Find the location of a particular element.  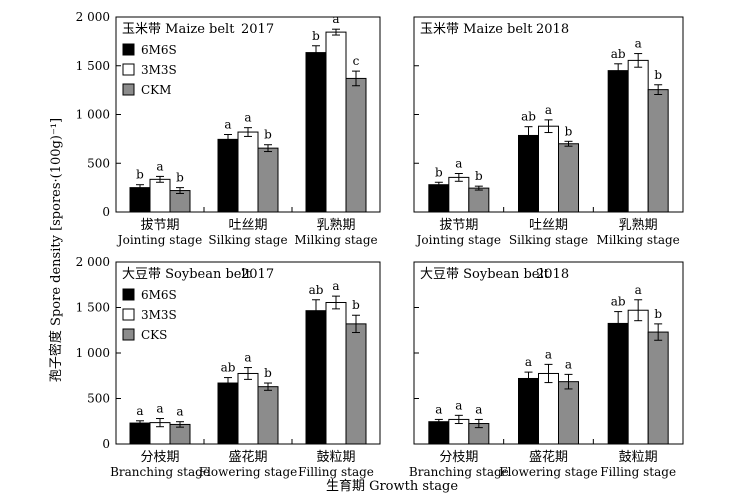

x-axis-label: 生育期 Growth stage is located at coordinates (392, 486).